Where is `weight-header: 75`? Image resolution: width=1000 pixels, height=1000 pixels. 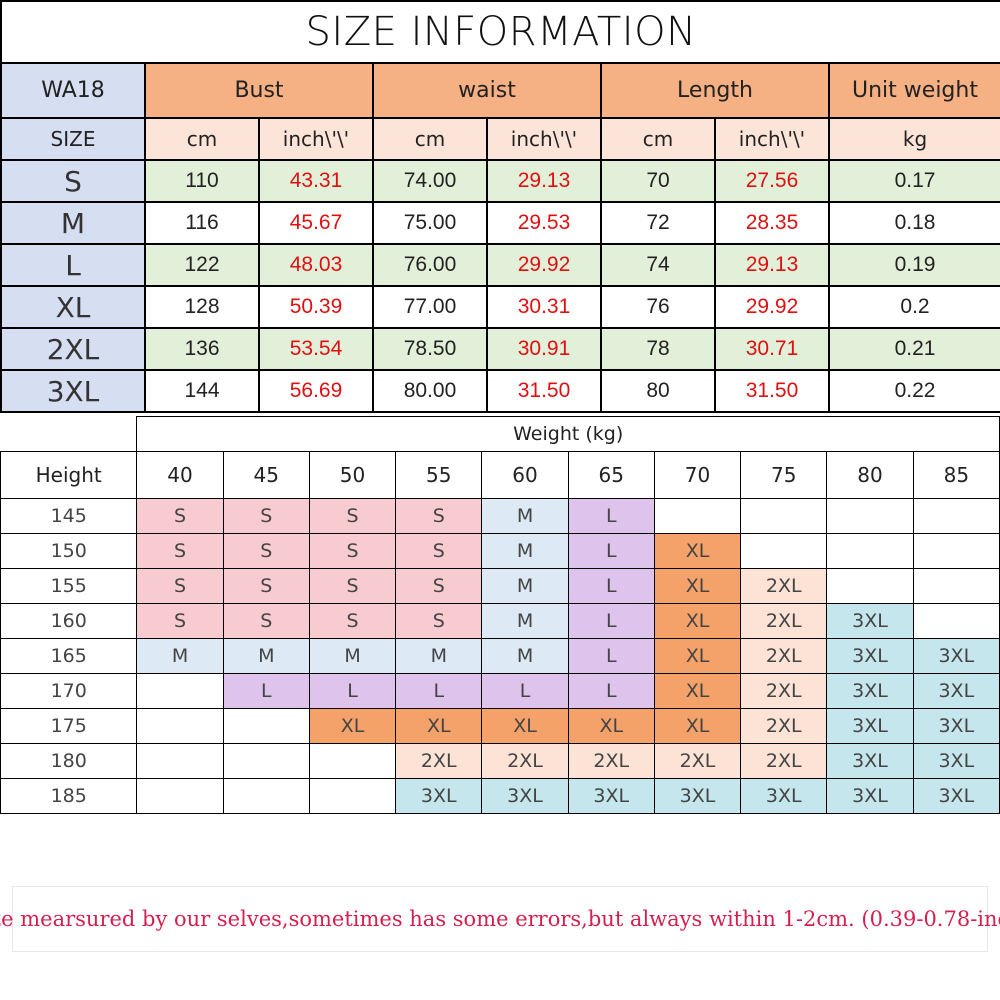 weight-header: 75 is located at coordinates (784, 475).